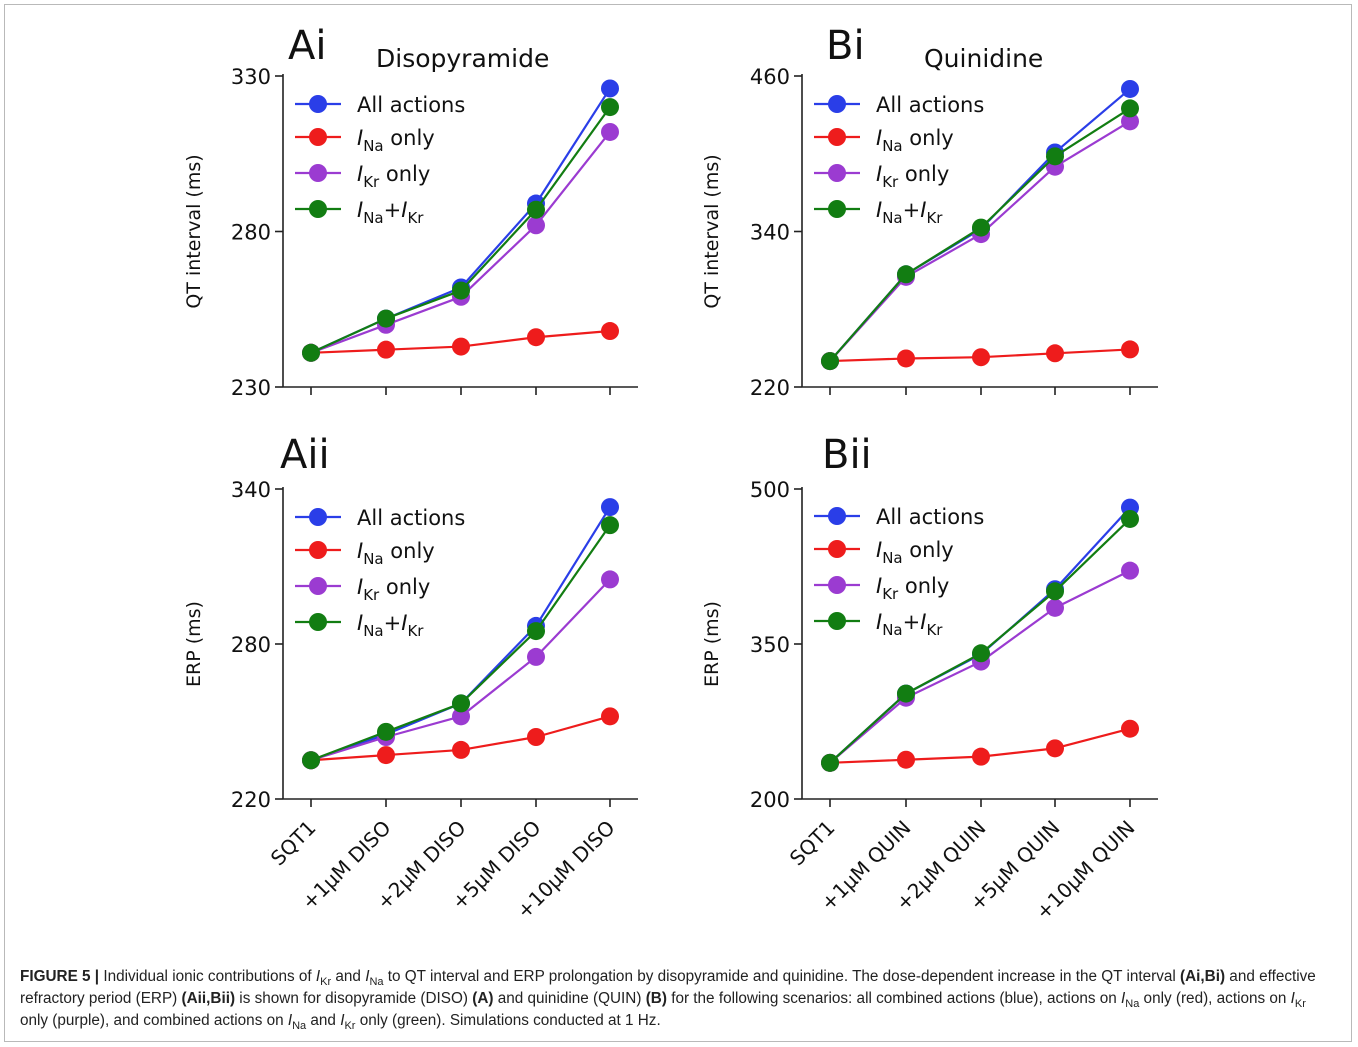 The image size is (1358, 1047). Describe the element at coordinates (483, 998) in the screenshot. I see `caption-text: (A)` at that location.